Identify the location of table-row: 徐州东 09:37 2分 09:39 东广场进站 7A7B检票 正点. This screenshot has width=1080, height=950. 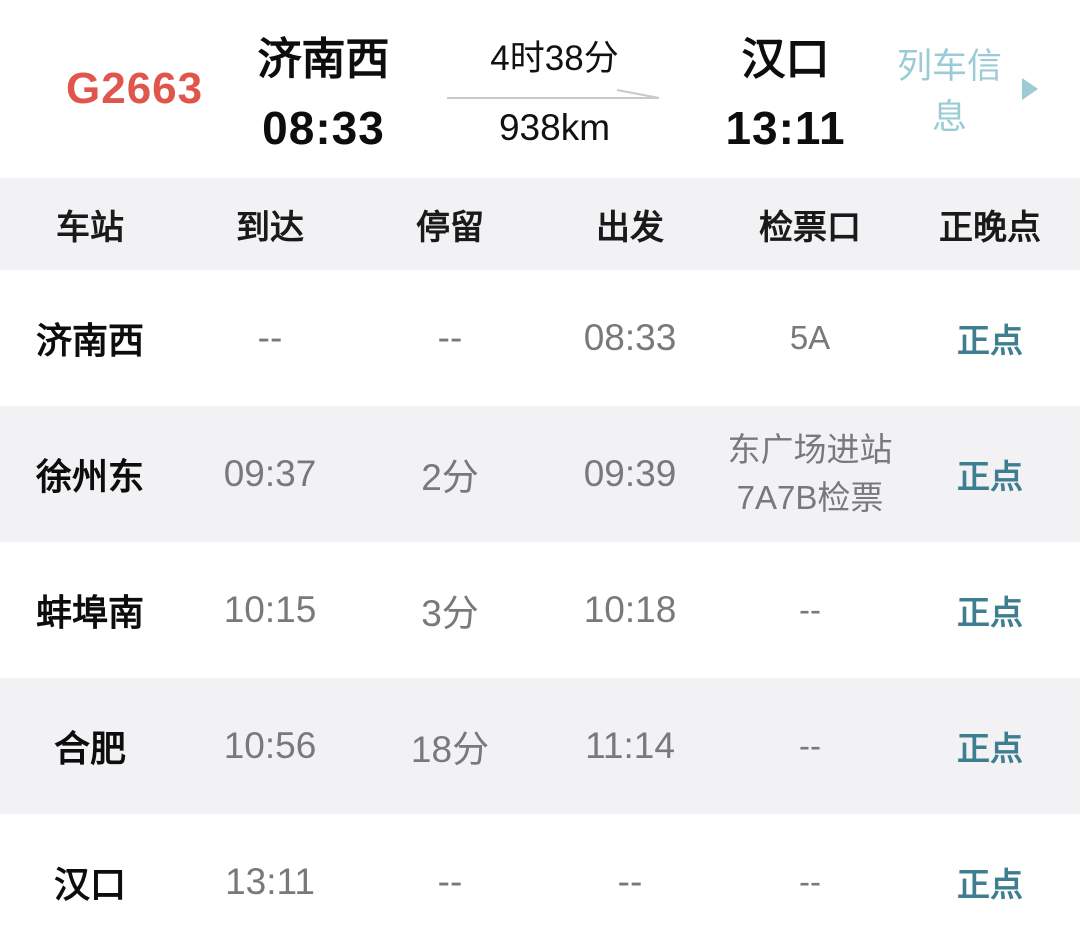
(540, 474).